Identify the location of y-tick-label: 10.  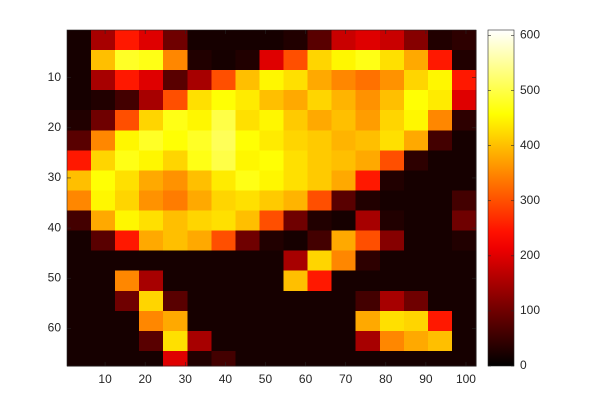
(55, 77).